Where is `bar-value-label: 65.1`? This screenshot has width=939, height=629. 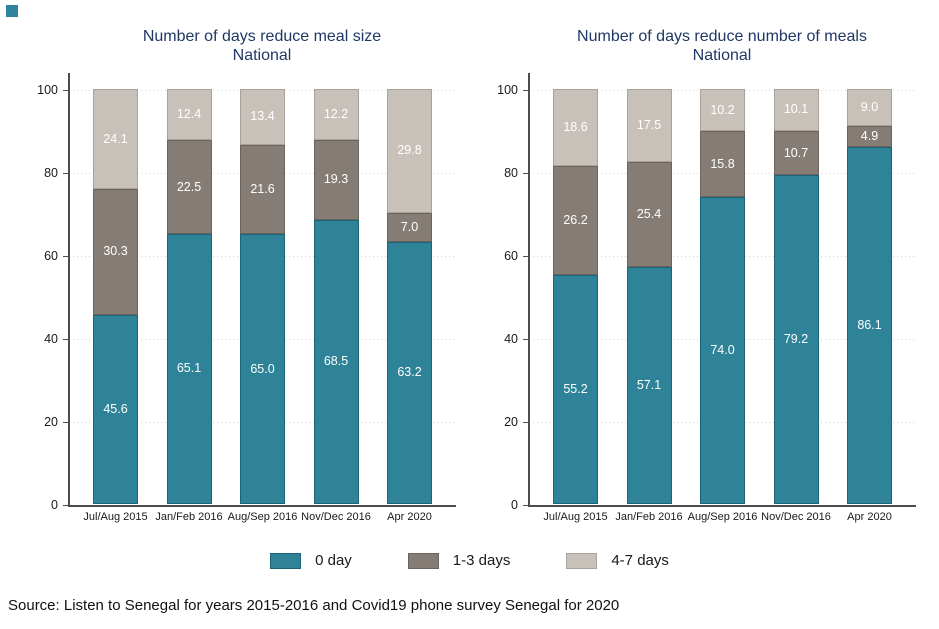 bar-value-label: 65.1 is located at coordinates (189, 368).